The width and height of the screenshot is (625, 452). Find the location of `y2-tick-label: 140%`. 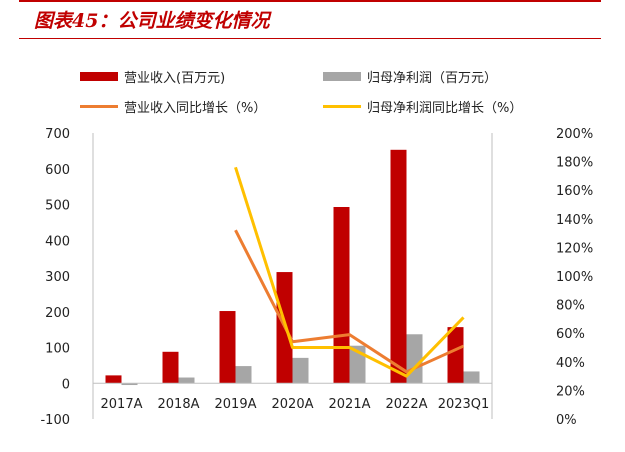

y2-tick-label: 140% is located at coordinates (574, 220).